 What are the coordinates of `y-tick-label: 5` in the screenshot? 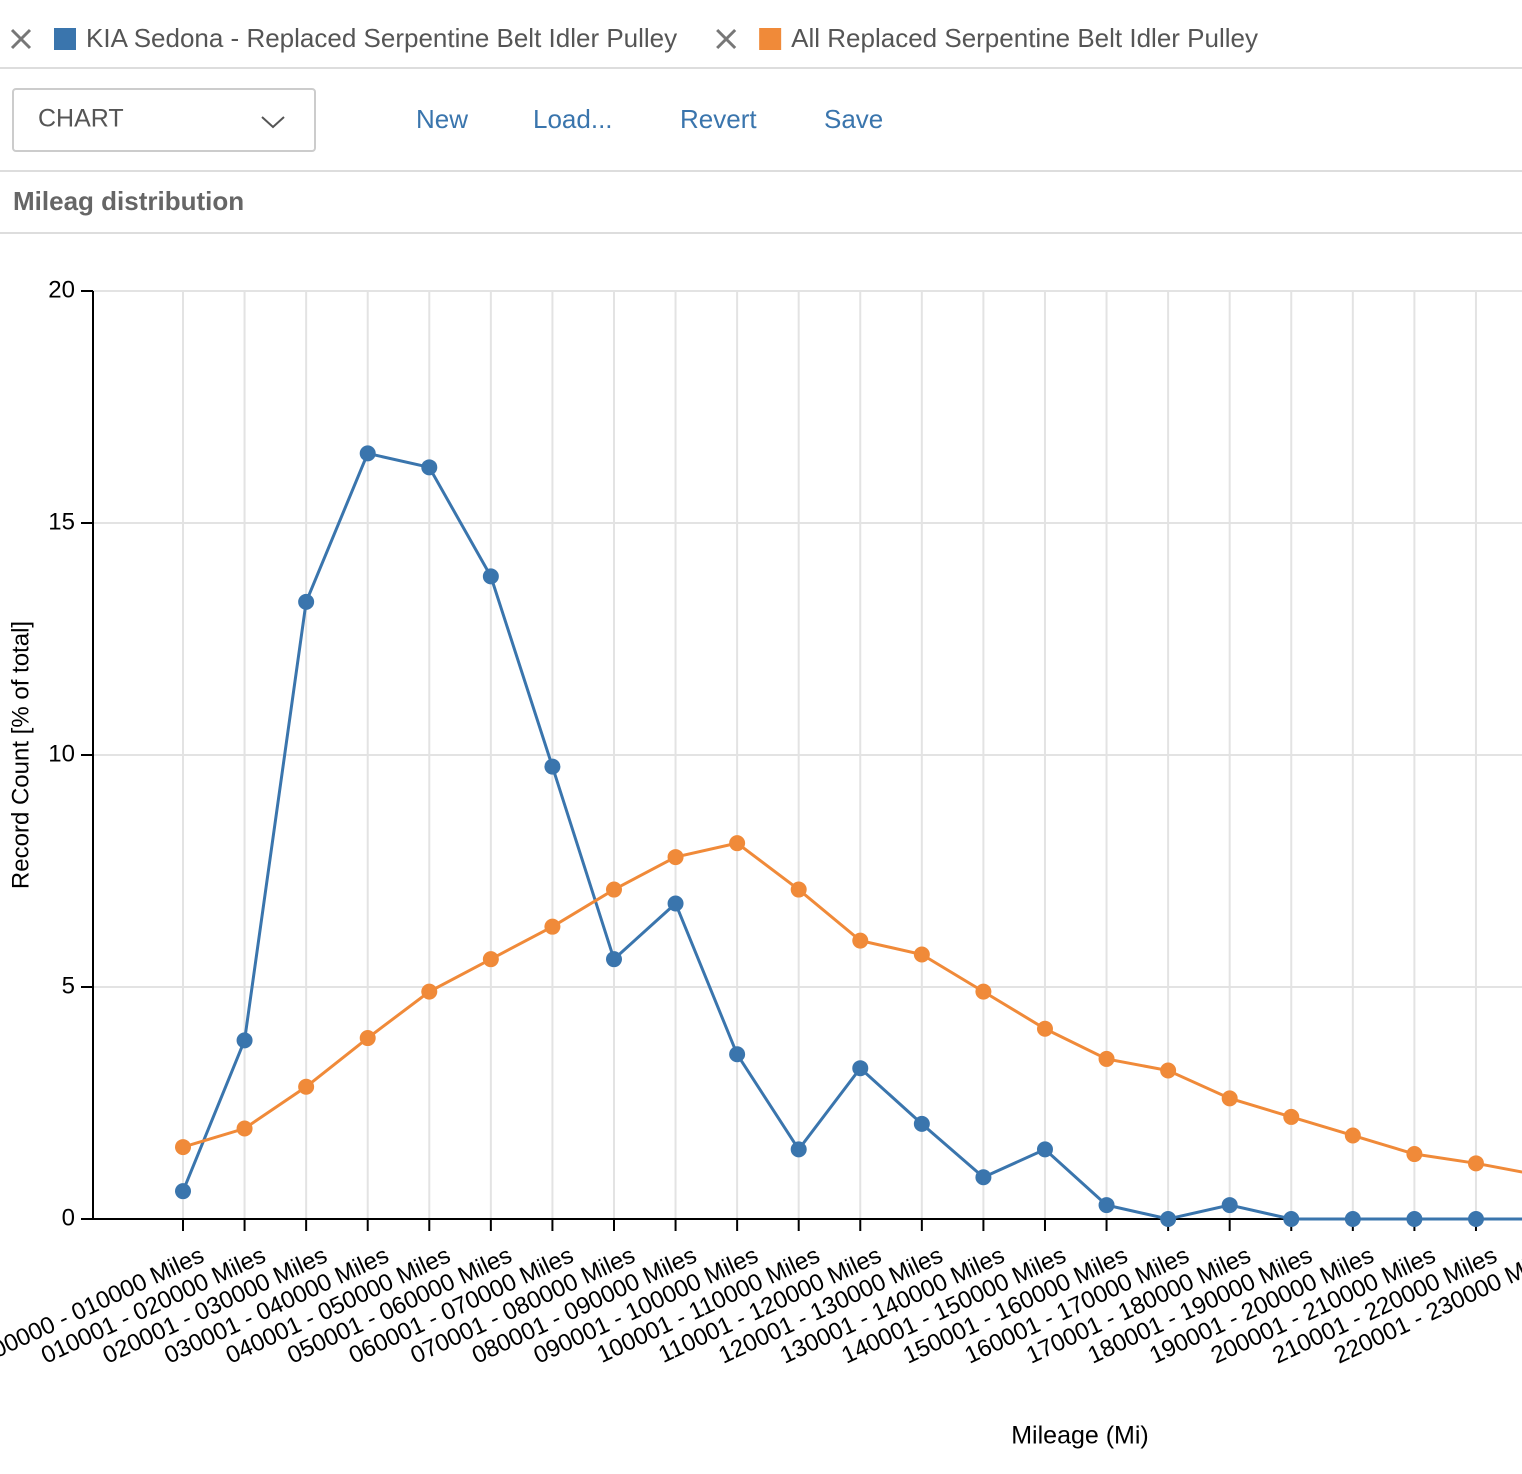 It's located at (68, 985).